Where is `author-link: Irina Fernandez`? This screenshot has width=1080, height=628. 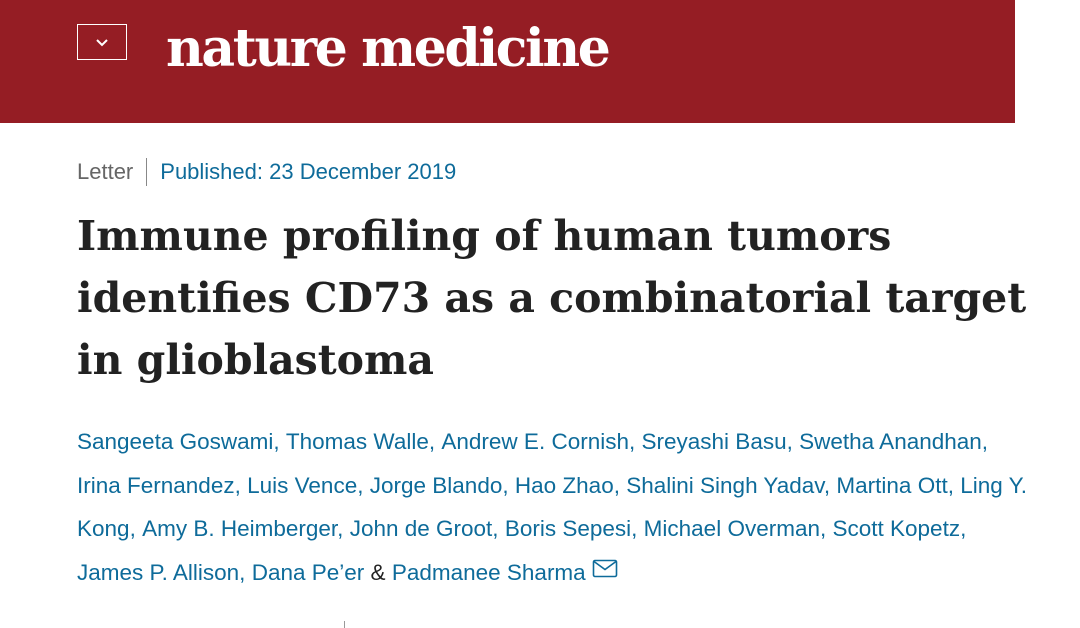
author-link: Irina Fernandez is located at coordinates (156, 485).